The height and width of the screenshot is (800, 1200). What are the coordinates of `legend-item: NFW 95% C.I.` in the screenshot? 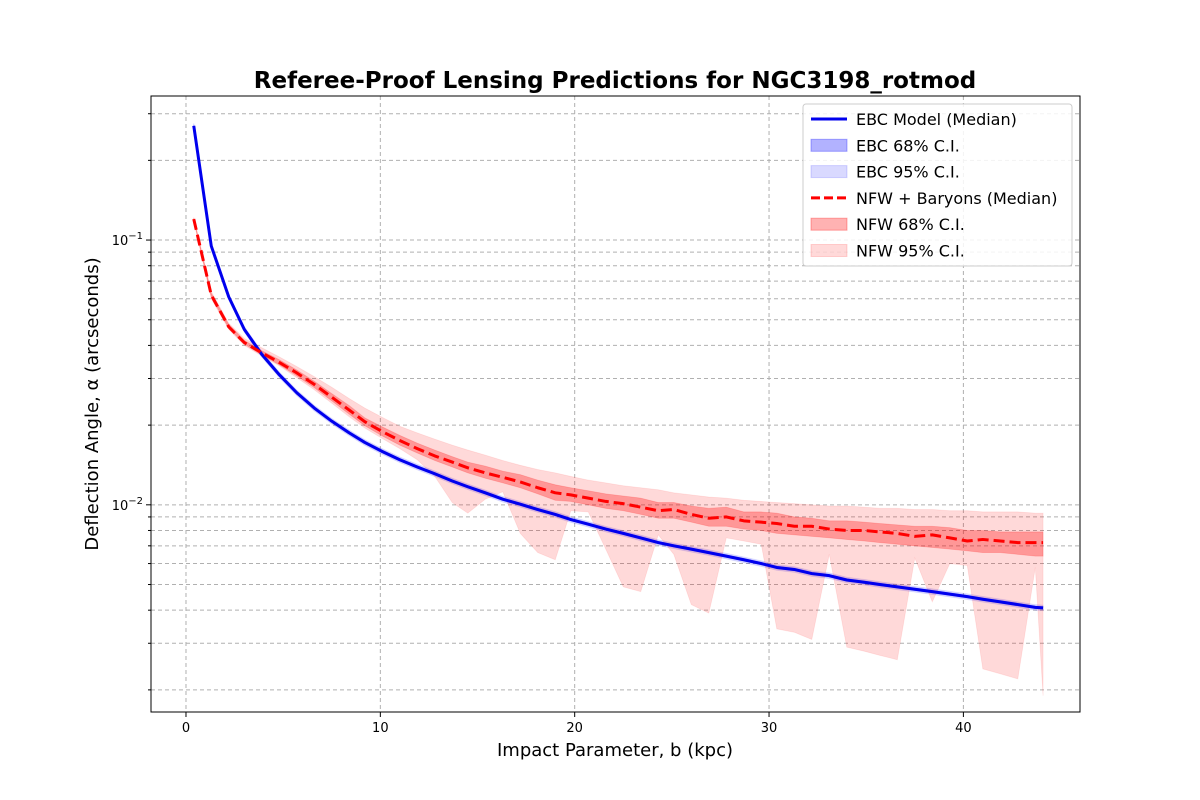 It's located at (887, 251).